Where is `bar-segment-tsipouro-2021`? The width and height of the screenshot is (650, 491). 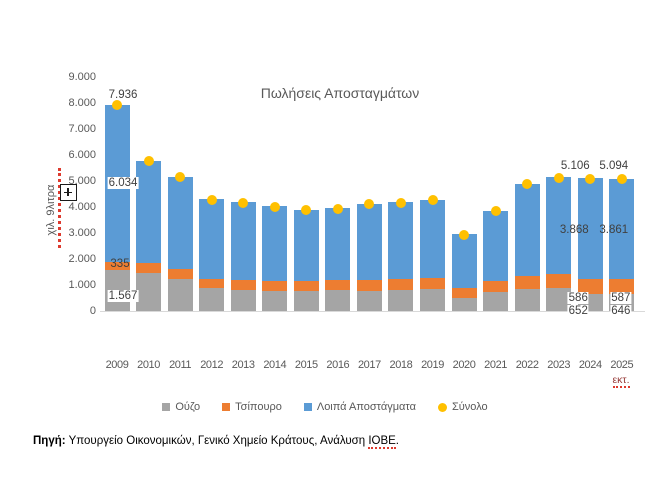
bar-segment-tsipouro-2021 is located at coordinates (496, 286).